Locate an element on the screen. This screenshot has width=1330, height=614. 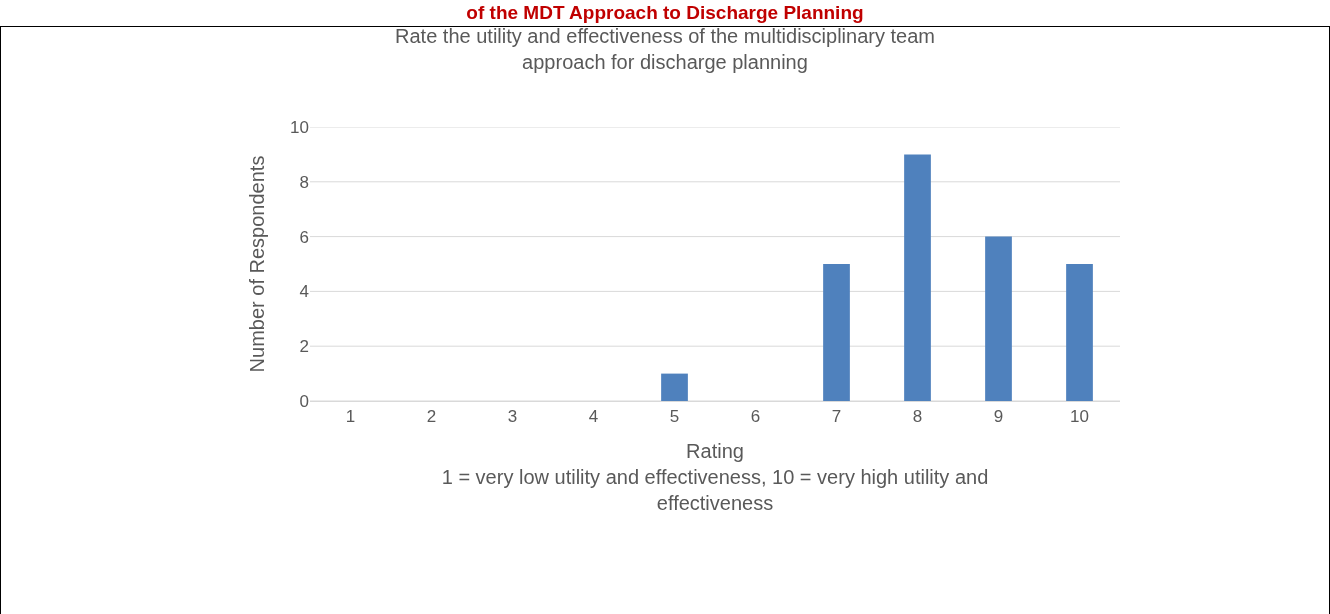
y-tick-label: 8 is located at coordinates (304, 182).